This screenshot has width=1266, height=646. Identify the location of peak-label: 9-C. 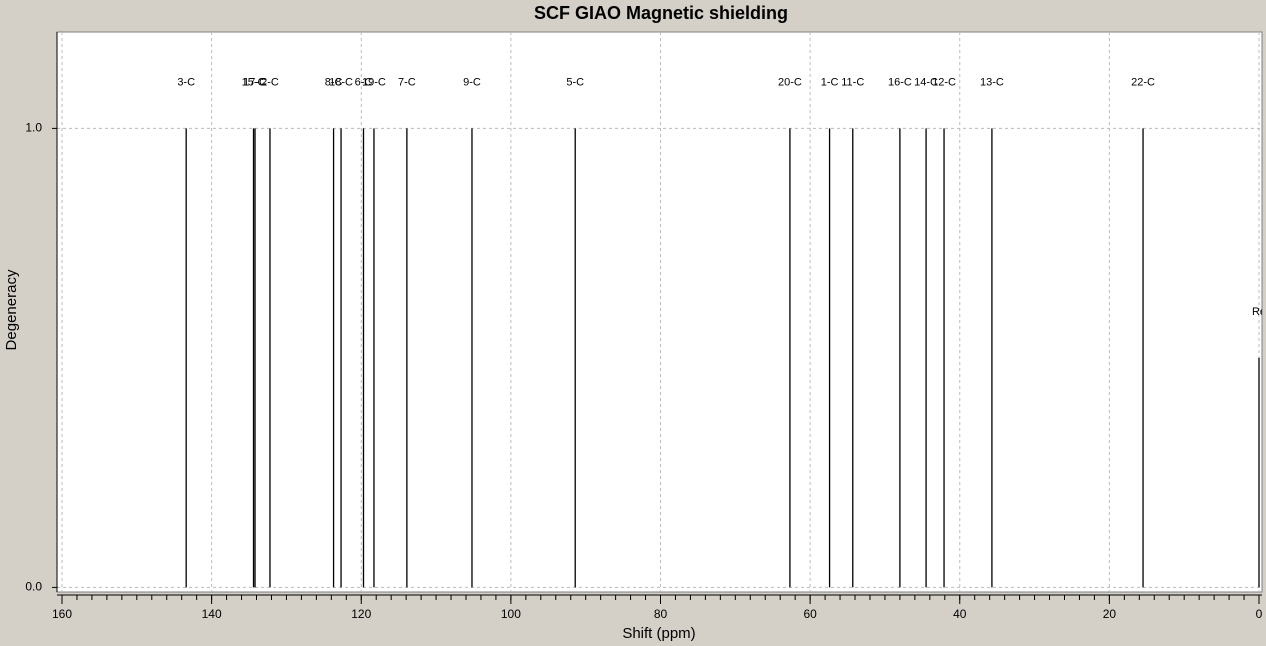
(472, 82).